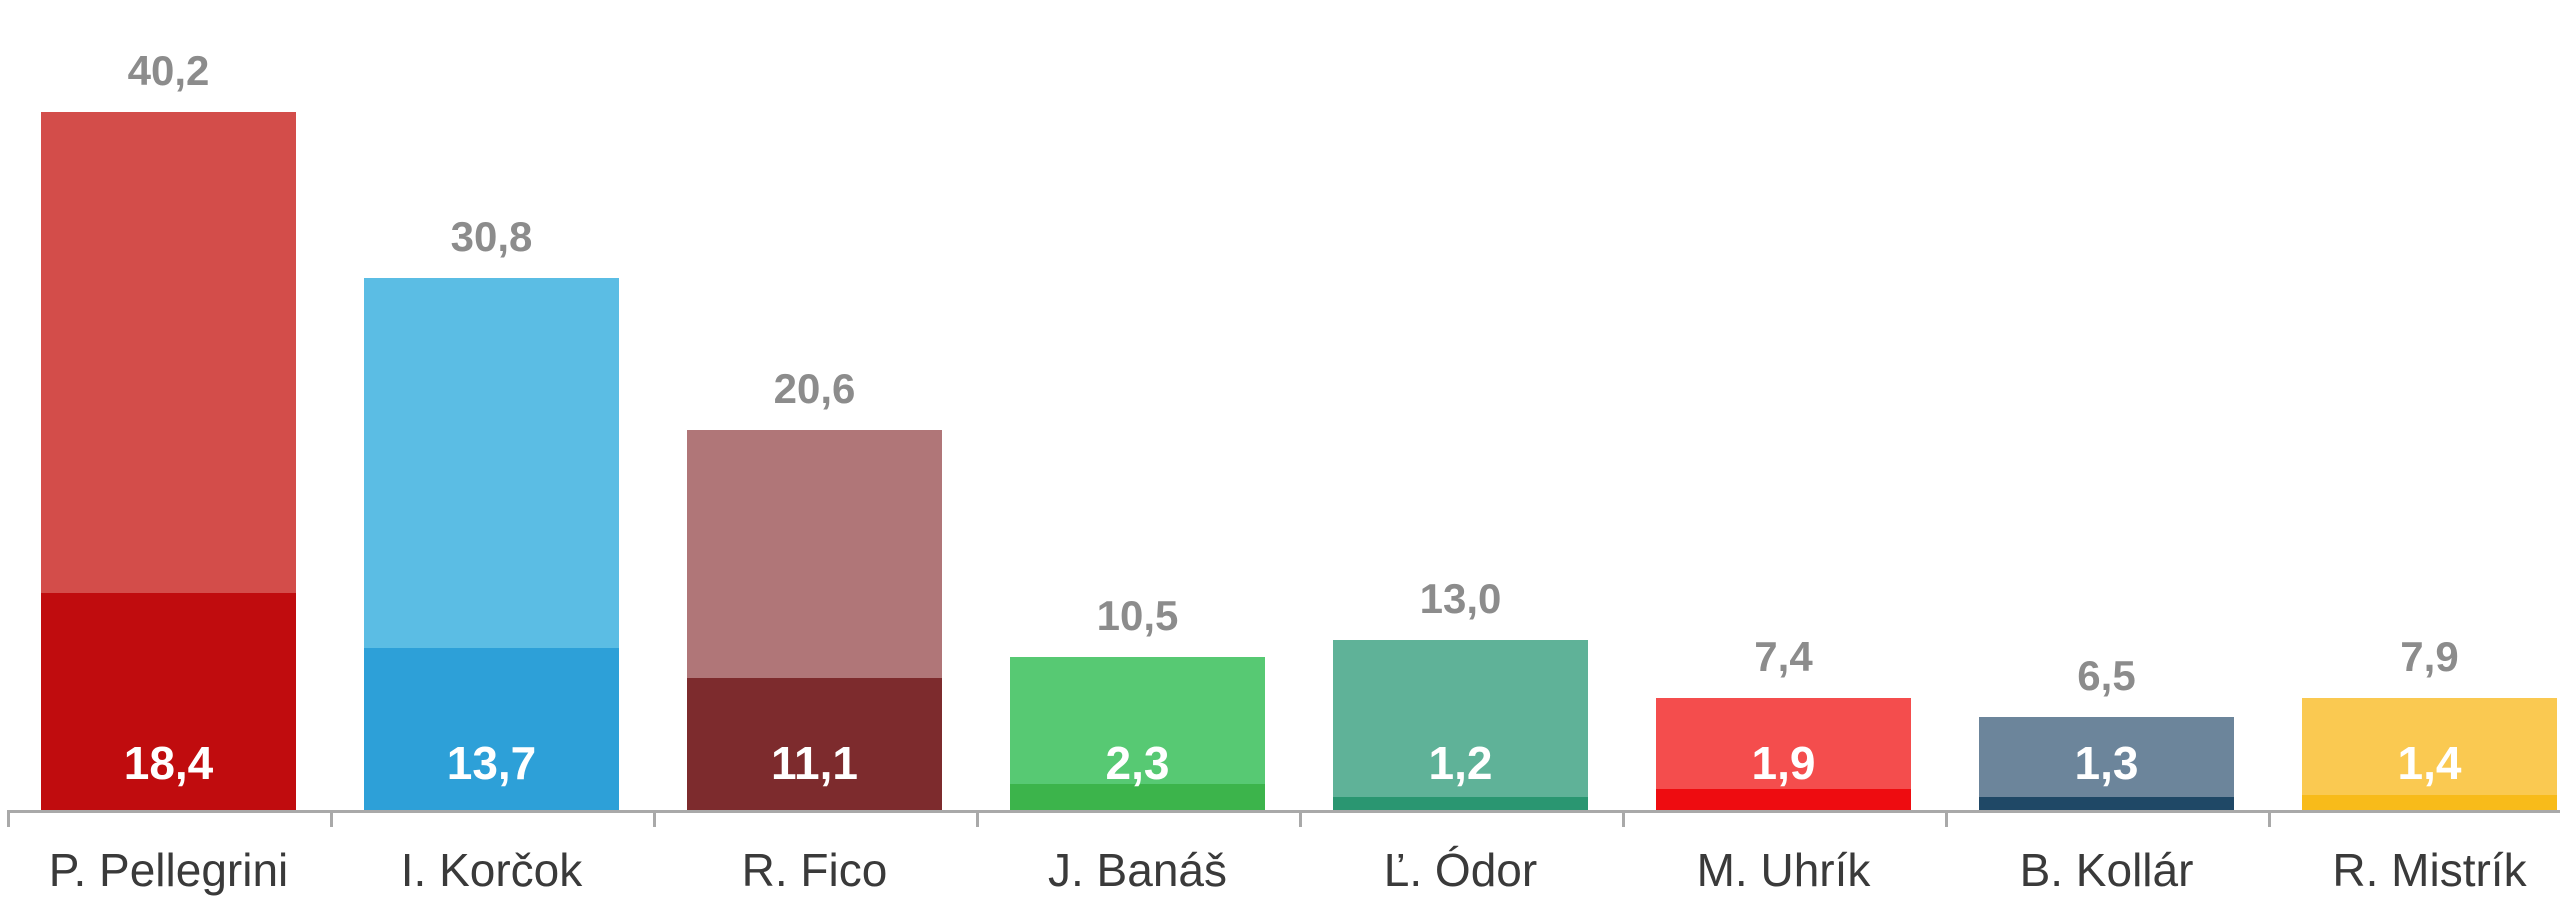  Describe the element at coordinates (2106, 460) in the screenshot. I see `bar-group: 6,5 1,3 B. Kollár` at that location.